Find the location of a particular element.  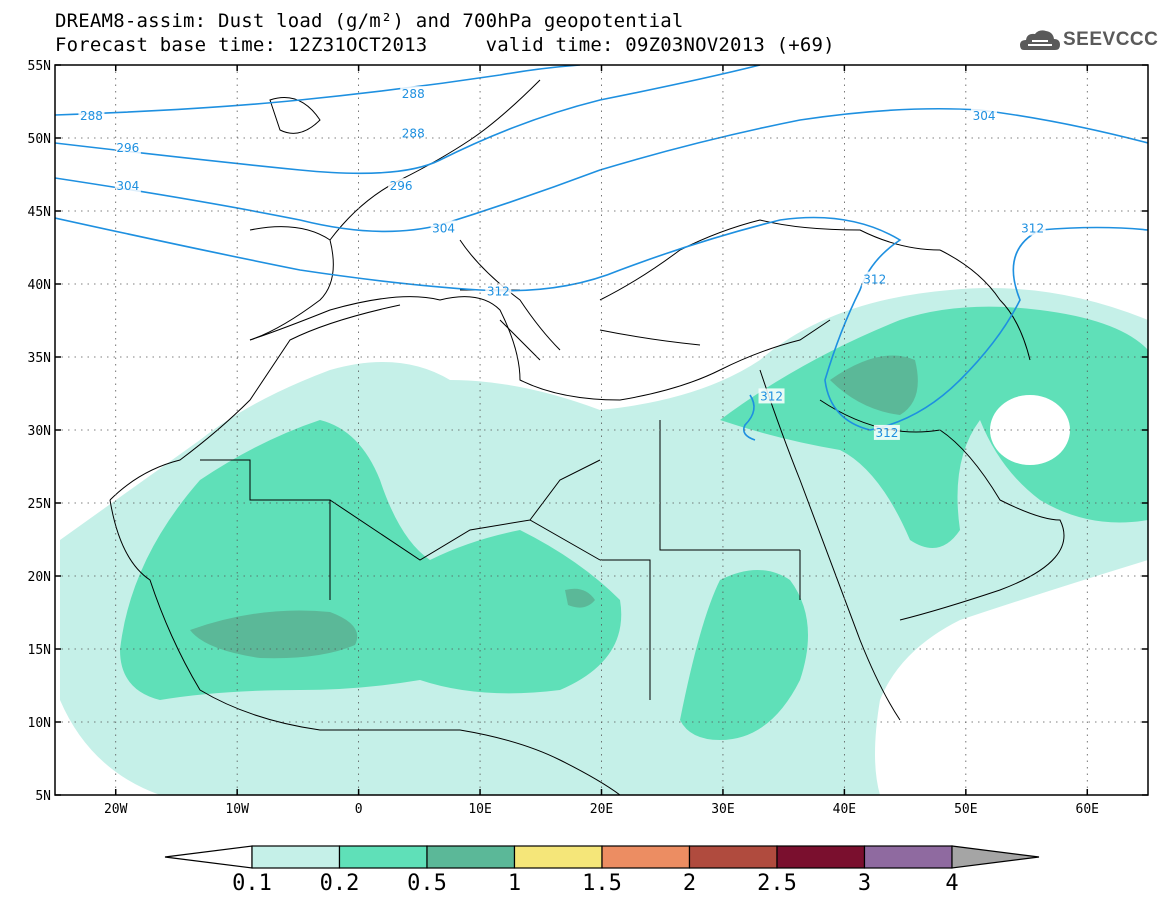

lon-label: 20E is located at coordinates (601, 809).